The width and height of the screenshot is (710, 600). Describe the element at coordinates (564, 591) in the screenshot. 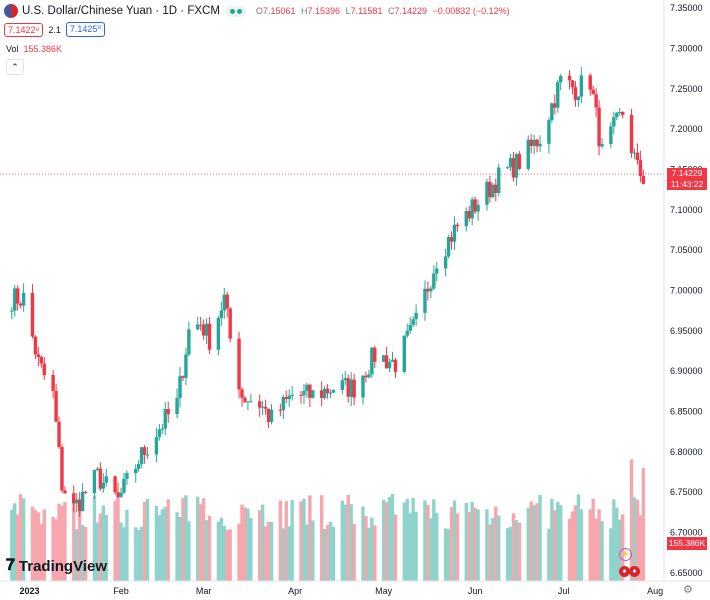

I see `time-tick-label: Jul` at that location.